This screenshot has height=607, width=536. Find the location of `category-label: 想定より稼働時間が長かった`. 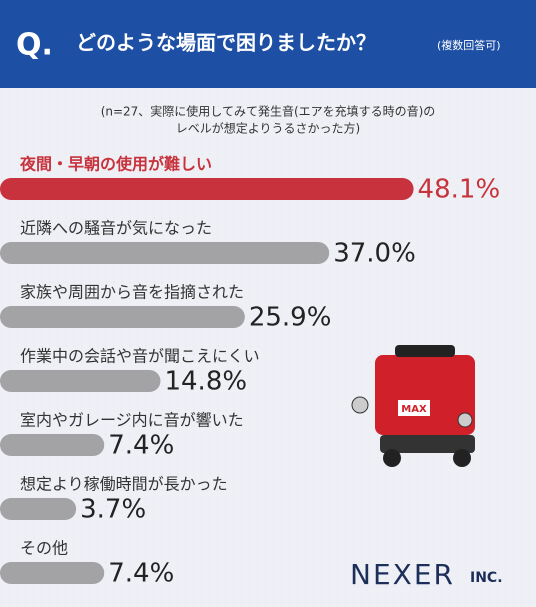

category-label: 想定より稼働時間が長かった is located at coordinates (124, 484).